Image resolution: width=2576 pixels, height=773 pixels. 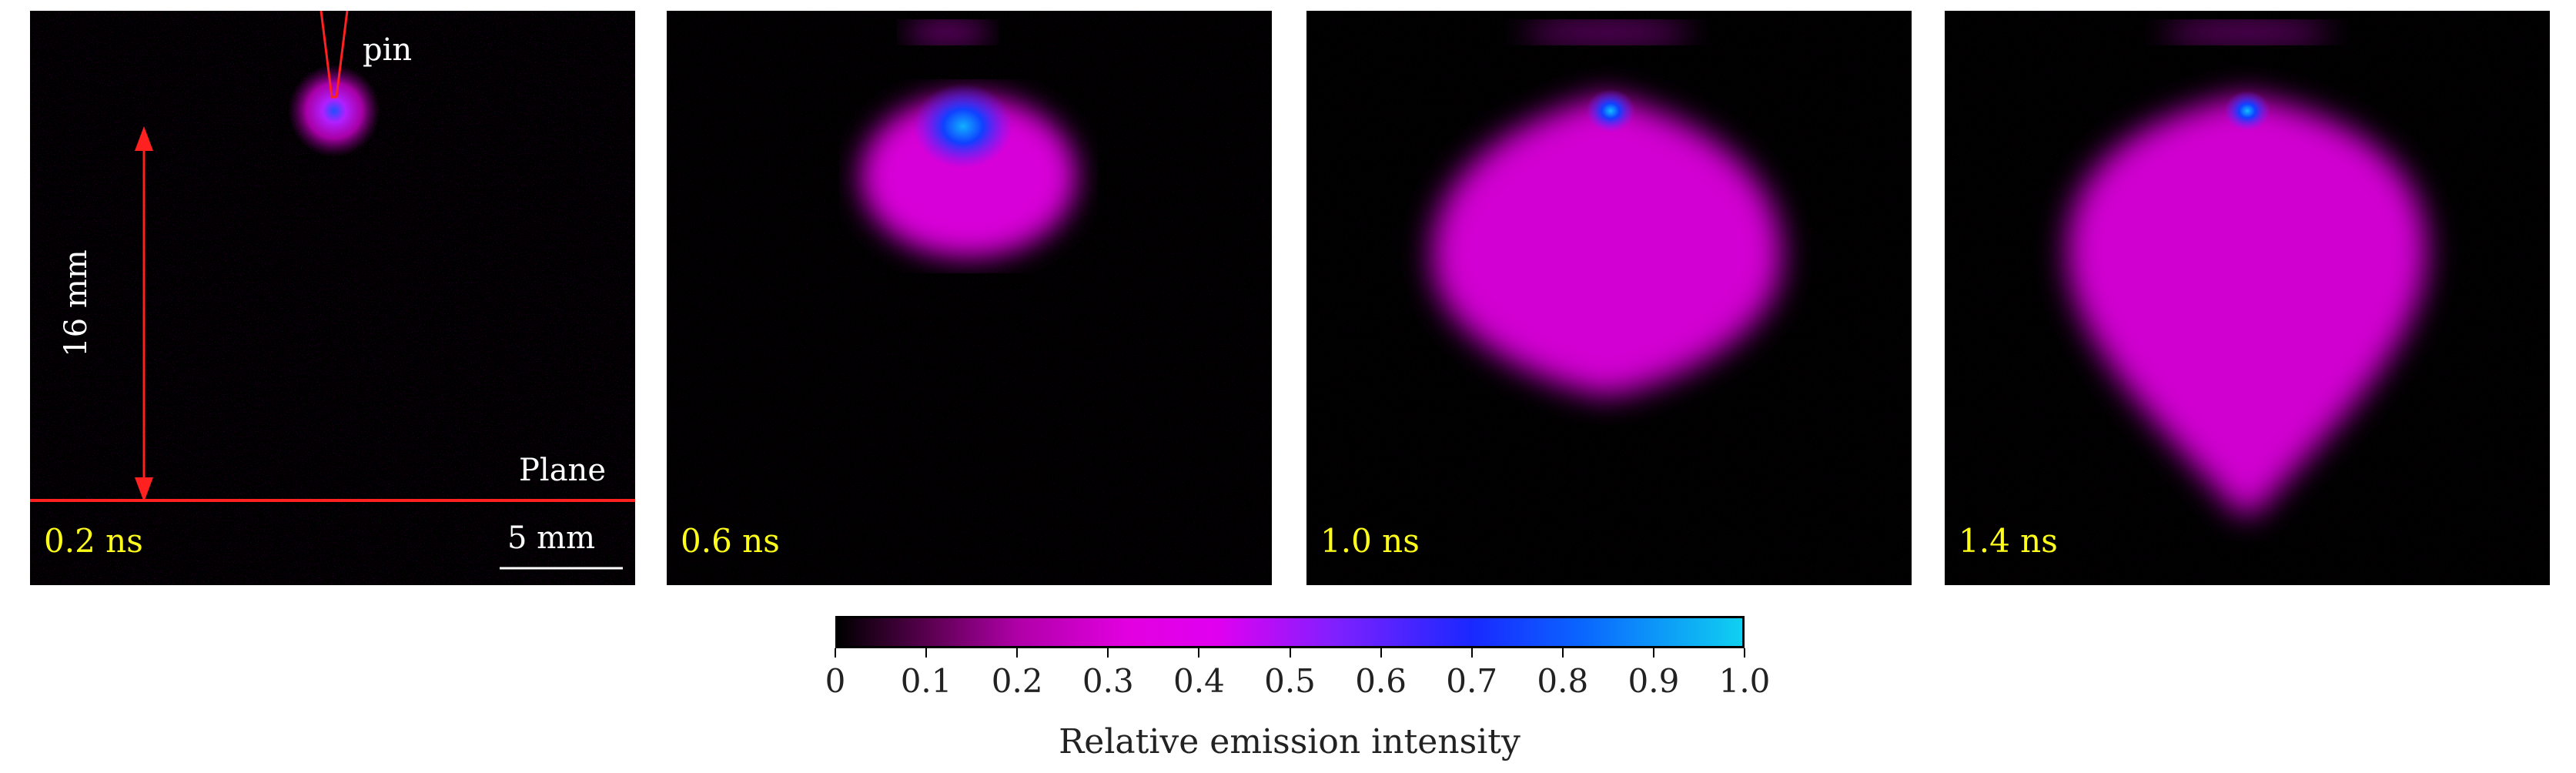 What do you see at coordinates (1370, 541) in the screenshot?
I see `time-label: 1.0 ns` at bounding box center [1370, 541].